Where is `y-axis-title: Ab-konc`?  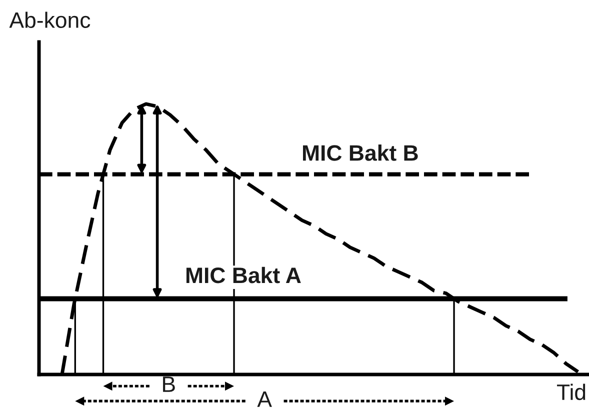
y-axis-title: Ab-konc is located at coordinates (49, 20).